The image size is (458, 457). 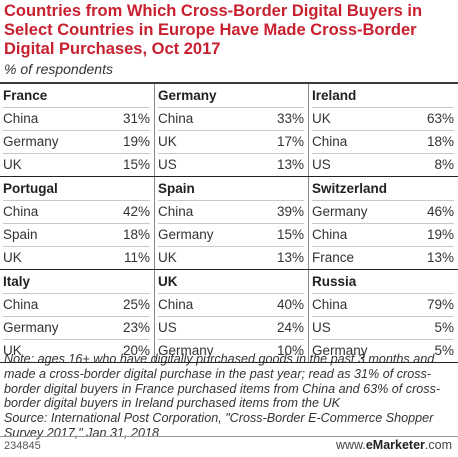 What do you see at coordinates (334, 281) in the screenshot?
I see `country-heading: Russia` at bounding box center [334, 281].